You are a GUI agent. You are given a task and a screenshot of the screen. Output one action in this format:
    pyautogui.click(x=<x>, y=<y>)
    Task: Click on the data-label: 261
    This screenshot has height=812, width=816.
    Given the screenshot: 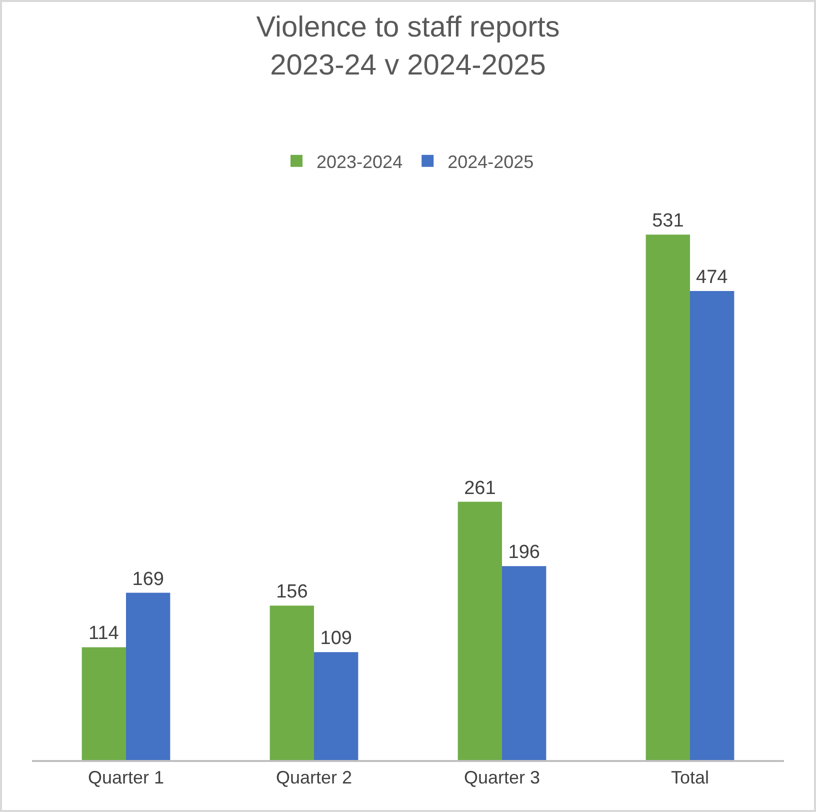 What is the action you would take?
    pyautogui.click(x=480, y=488)
    